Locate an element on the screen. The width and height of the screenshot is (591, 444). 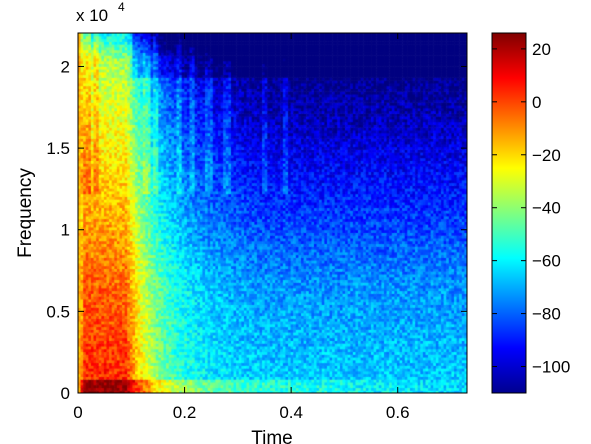
colorbar: 20 0 −20 −40 −60 −80 −100 is located at coordinates (530, 213).